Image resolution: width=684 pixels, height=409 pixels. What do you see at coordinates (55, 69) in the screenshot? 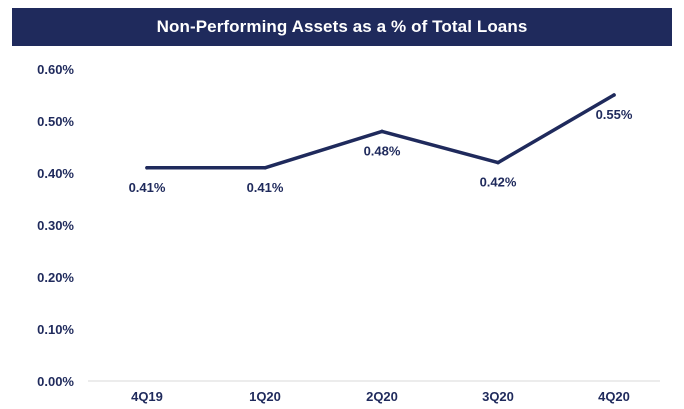
I see `y-tick-label: 0.60%` at bounding box center [55, 69].